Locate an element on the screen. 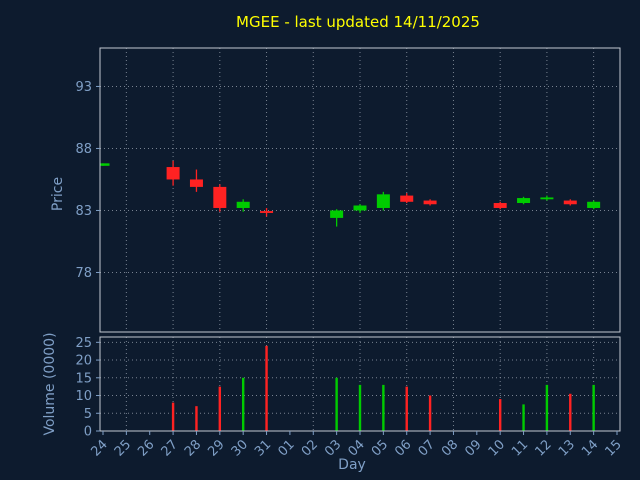  svg-text: 13 is located at coordinates (567, 448).